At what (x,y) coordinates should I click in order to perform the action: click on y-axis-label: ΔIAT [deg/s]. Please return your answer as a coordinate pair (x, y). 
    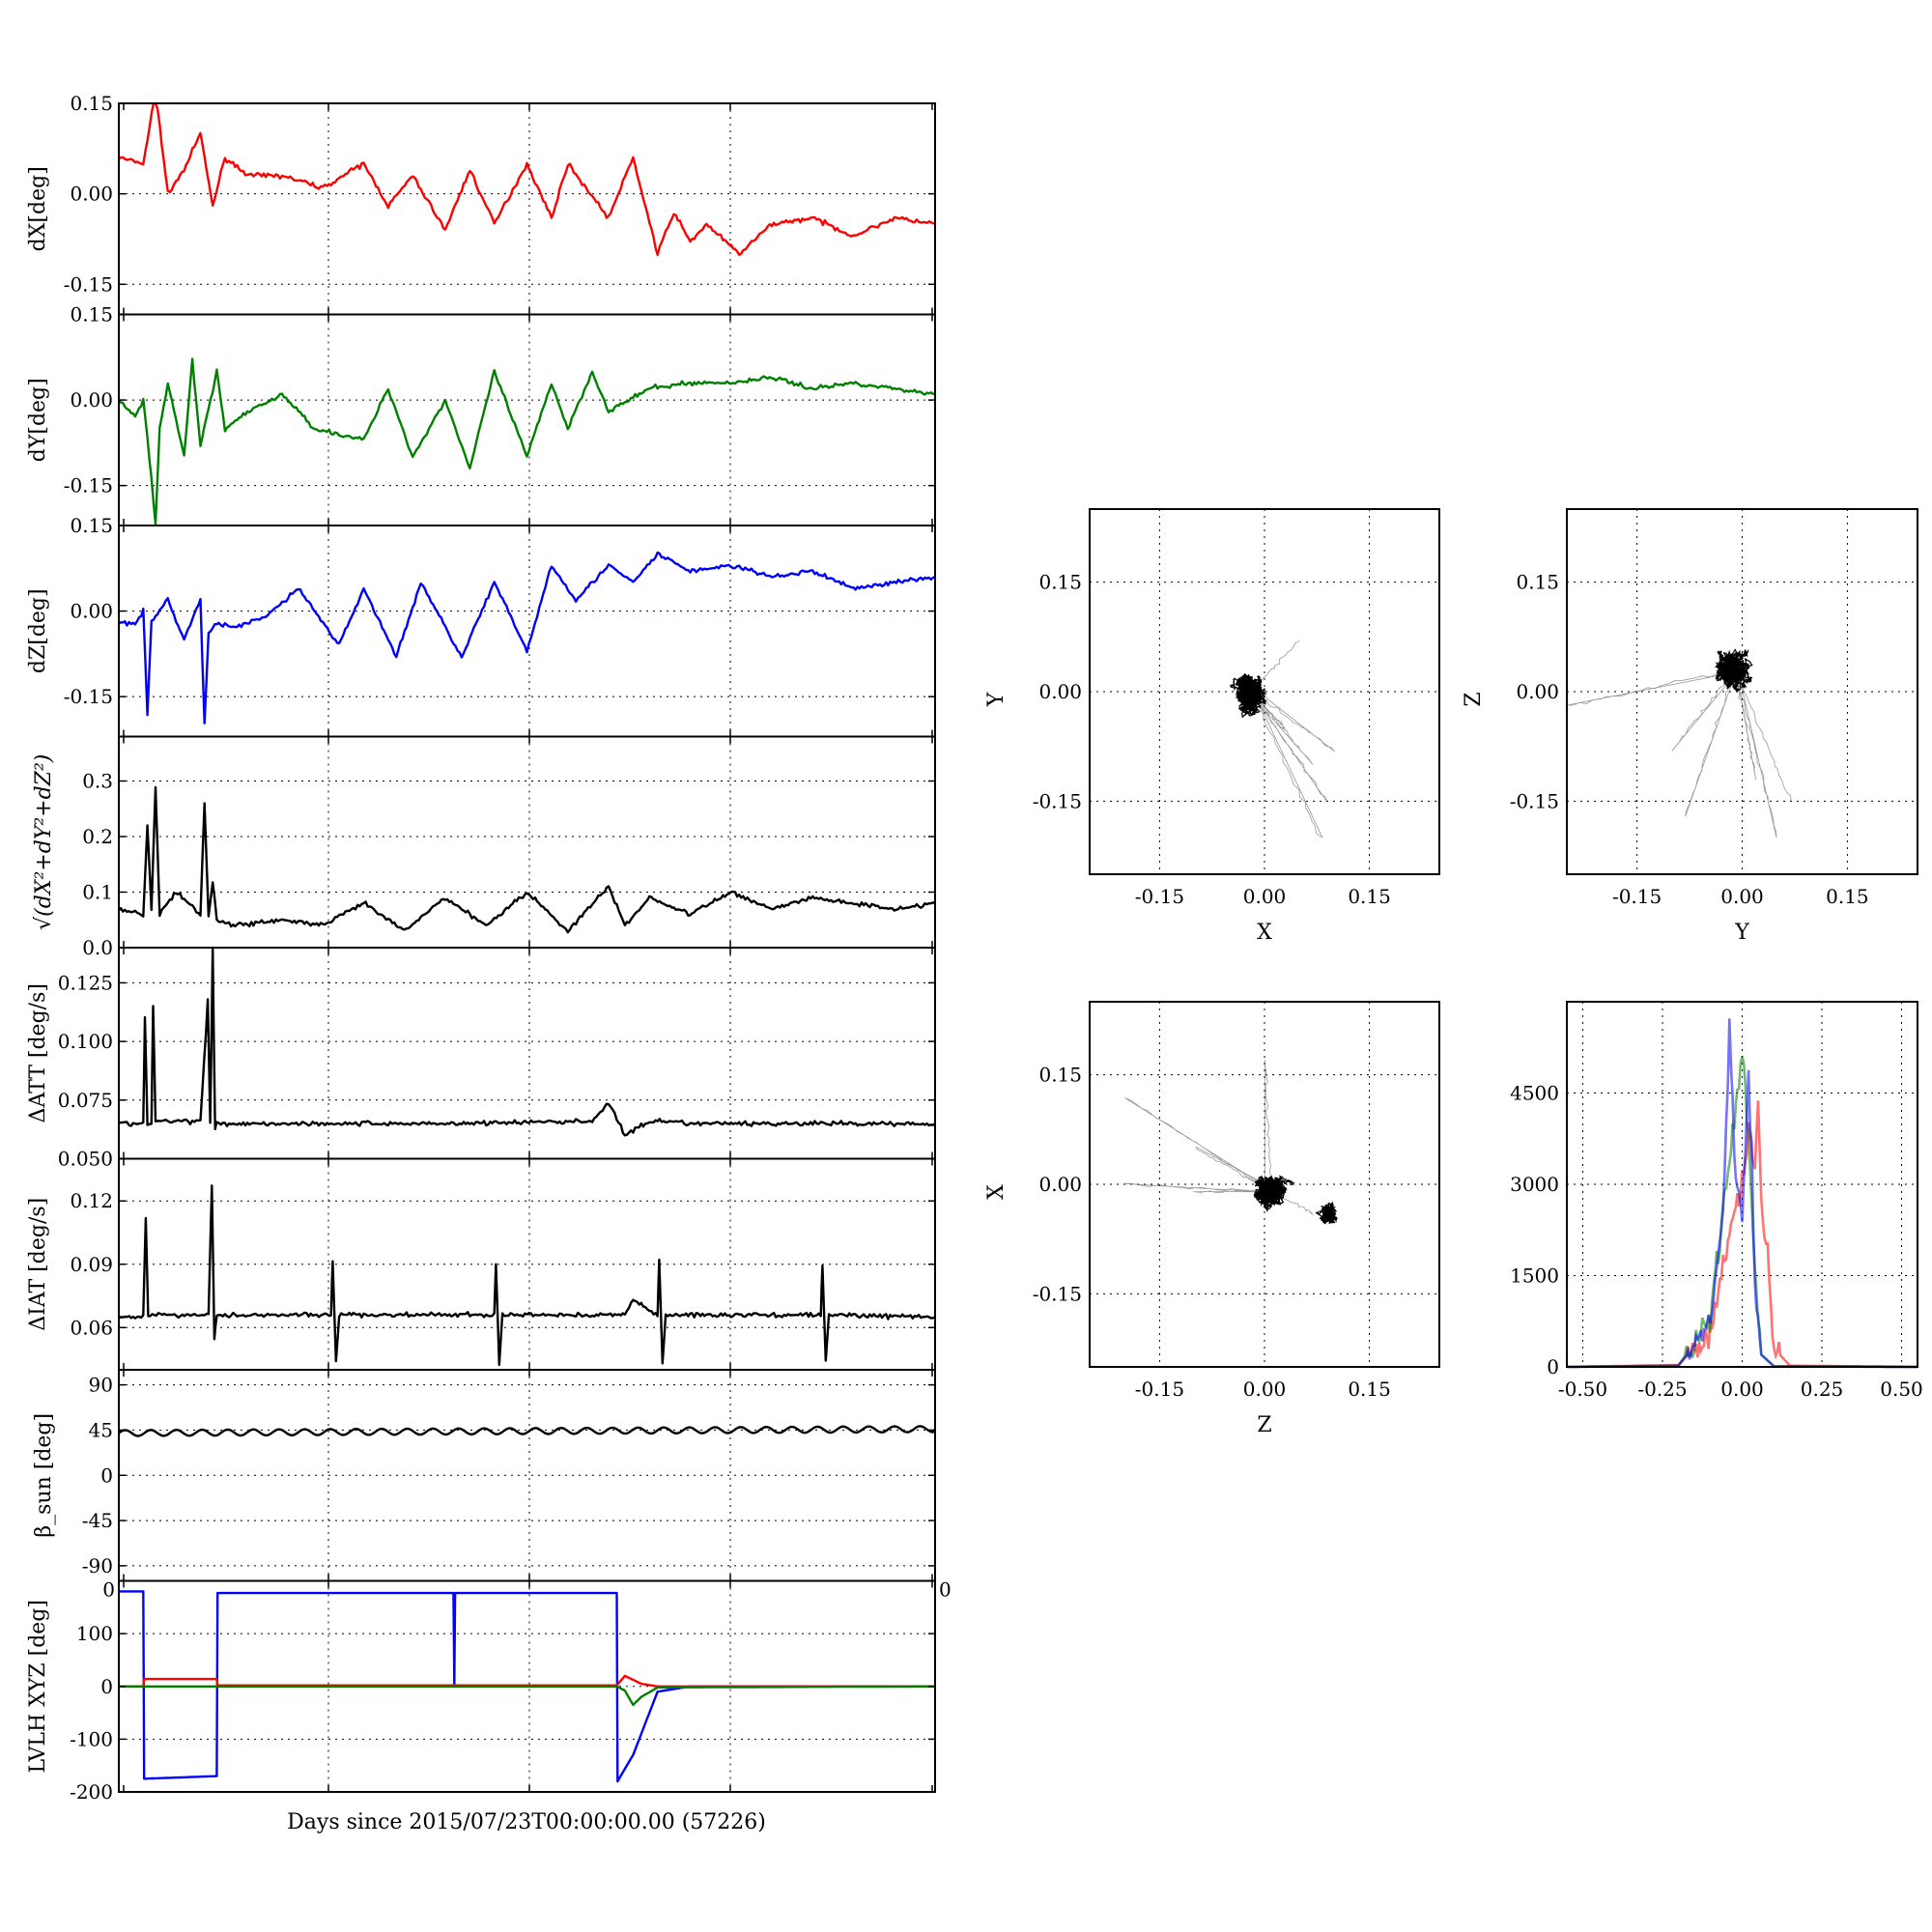
    Looking at the image, I should click on (38, 1264).